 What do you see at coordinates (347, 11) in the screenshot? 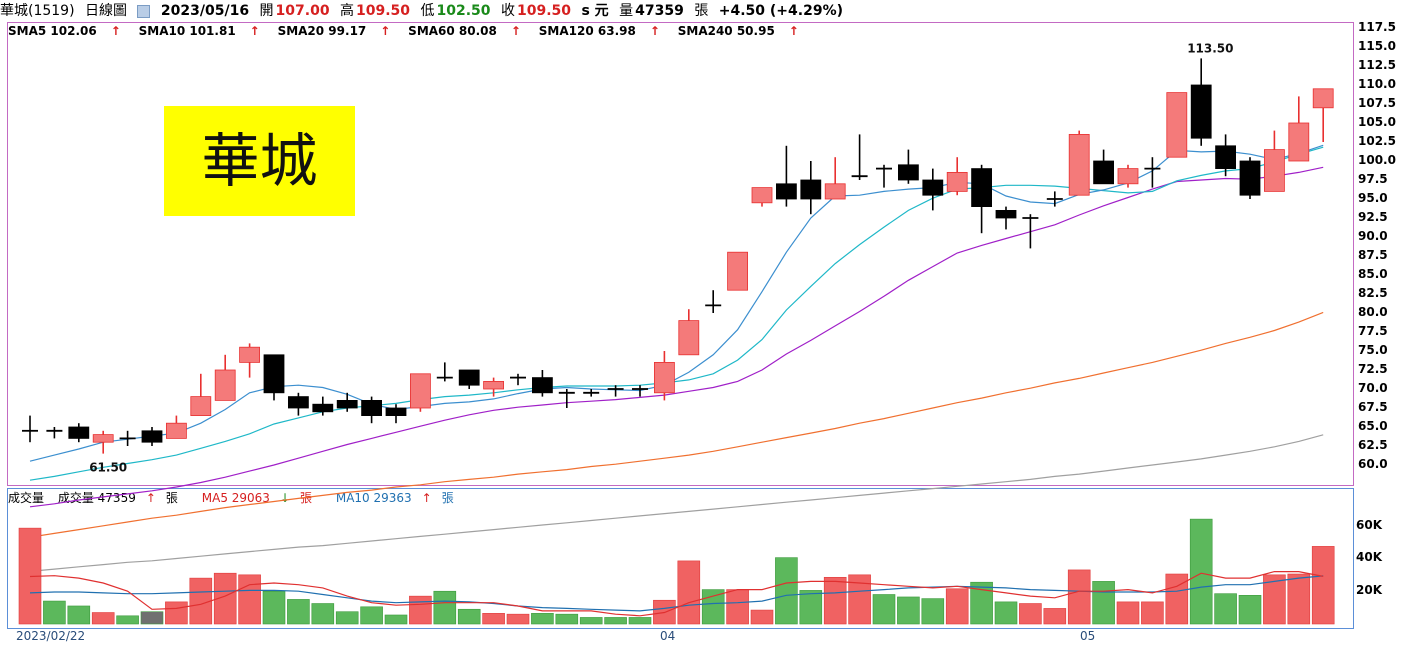
I see `high-label: 高` at bounding box center [347, 11].